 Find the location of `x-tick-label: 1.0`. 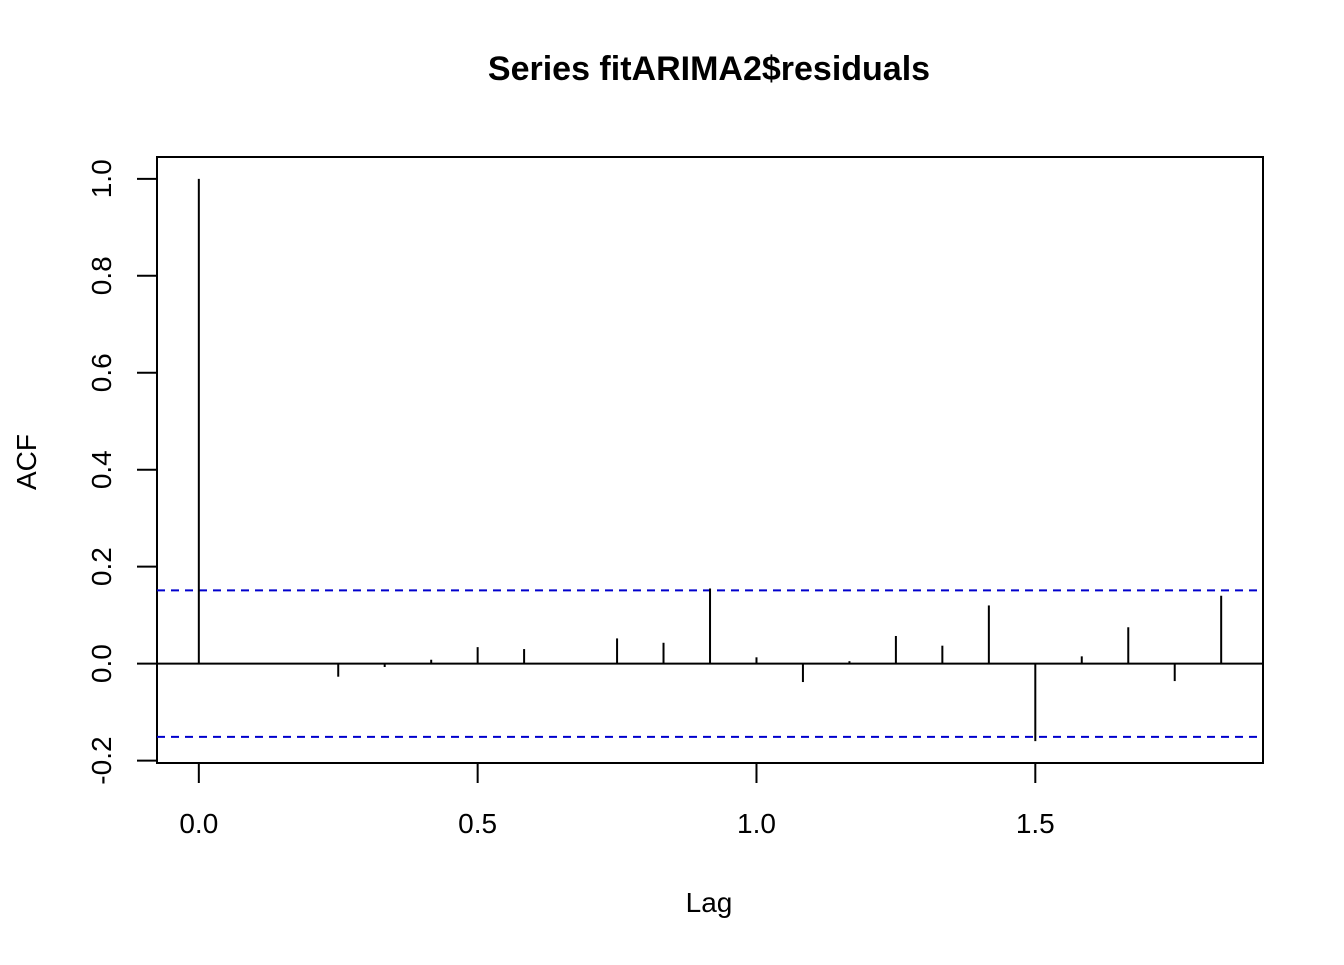

x-tick-label: 1.0 is located at coordinates (756, 823).